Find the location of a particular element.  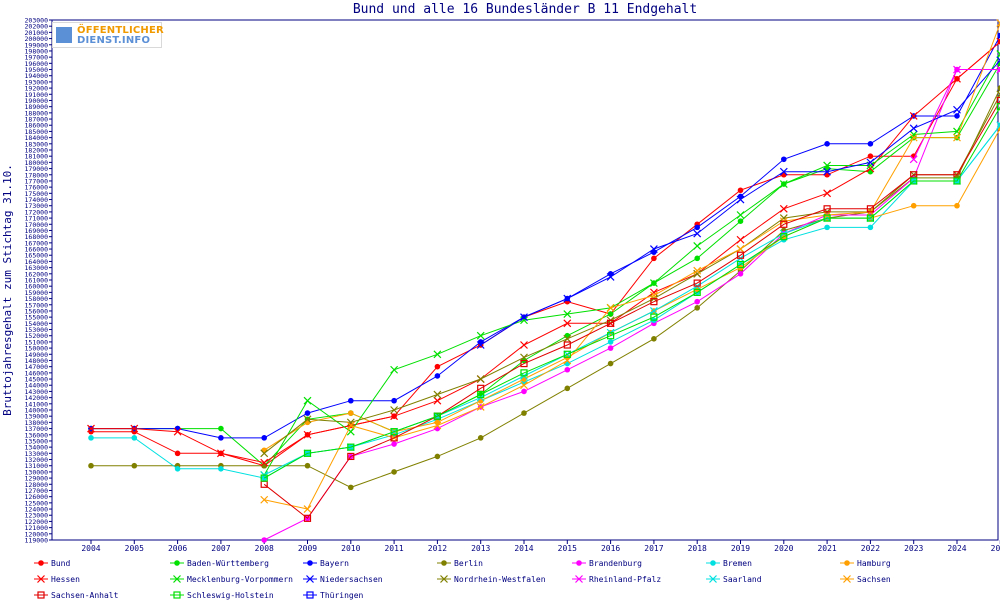

x-tick-label: 2004 is located at coordinates (90, 548).